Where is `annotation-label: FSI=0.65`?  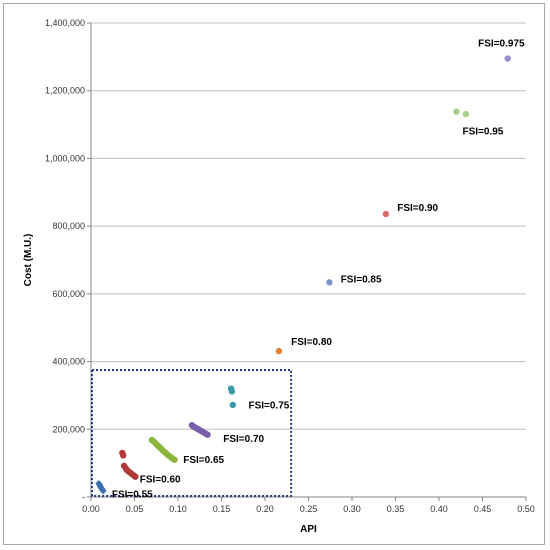
annotation-label: FSI=0.65 is located at coordinates (203, 460).